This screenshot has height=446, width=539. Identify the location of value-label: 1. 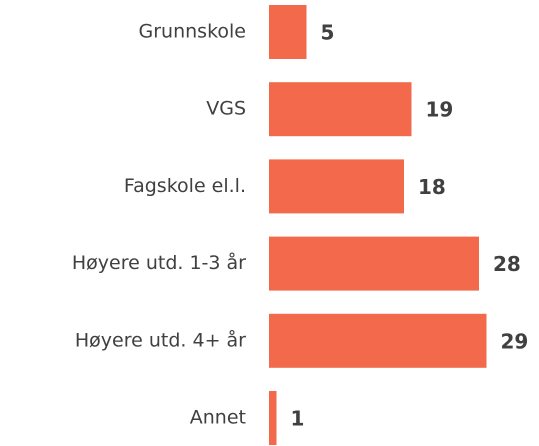
(298, 419).